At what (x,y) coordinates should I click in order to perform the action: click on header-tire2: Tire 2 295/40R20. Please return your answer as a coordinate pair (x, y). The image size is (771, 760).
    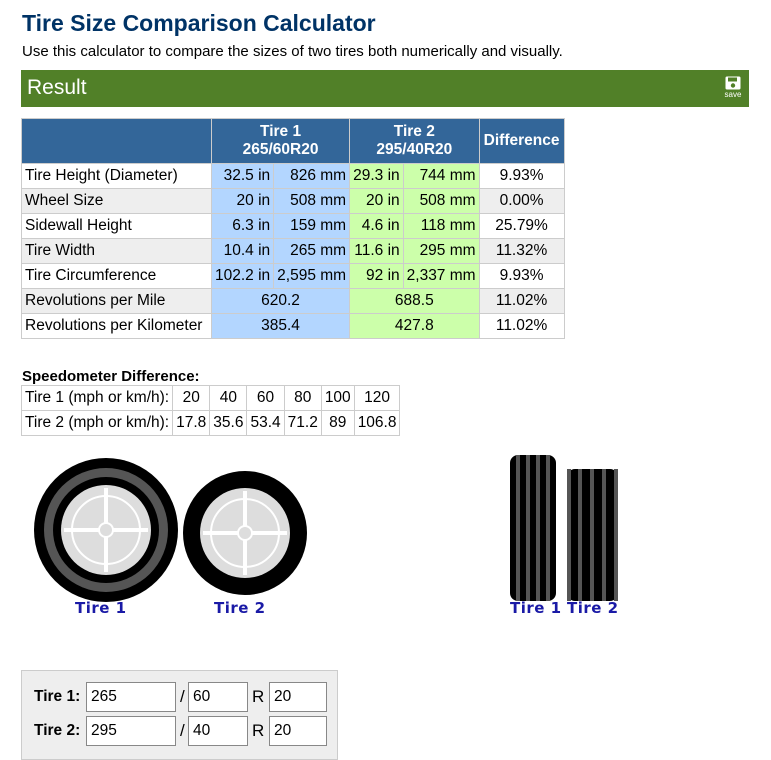
    Looking at the image, I should click on (414, 141).